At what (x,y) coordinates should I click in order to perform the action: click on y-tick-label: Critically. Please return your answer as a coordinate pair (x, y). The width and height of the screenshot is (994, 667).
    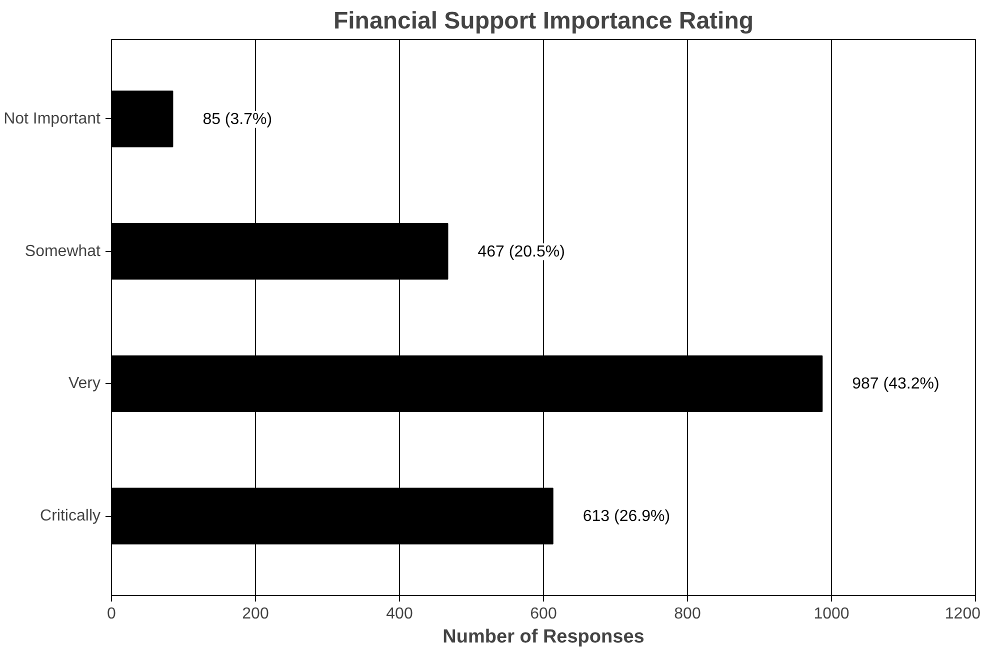
    Looking at the image, I should click on (70, 516).